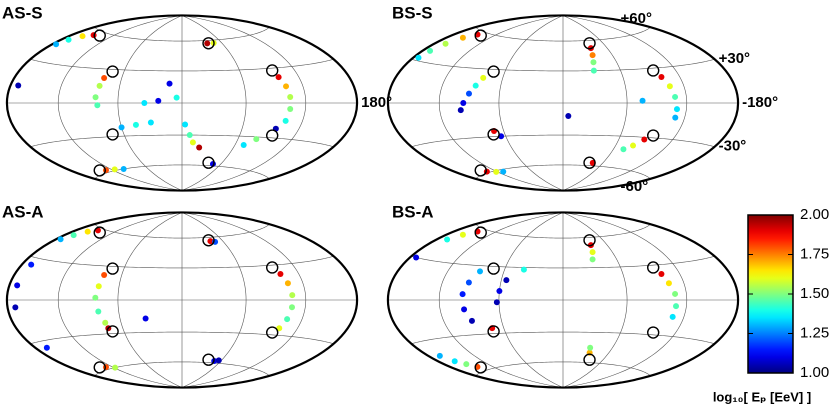 Image resolution: width=830 pixels, height=410 pixels. I want to click on colorbar, so click(770, 294).